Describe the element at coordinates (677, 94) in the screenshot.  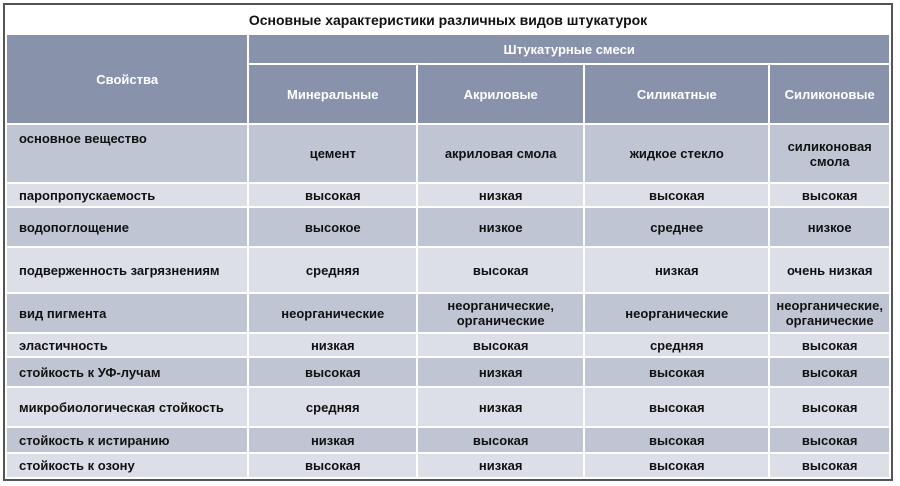
I see `header-silicate: Силикатные` at that location.